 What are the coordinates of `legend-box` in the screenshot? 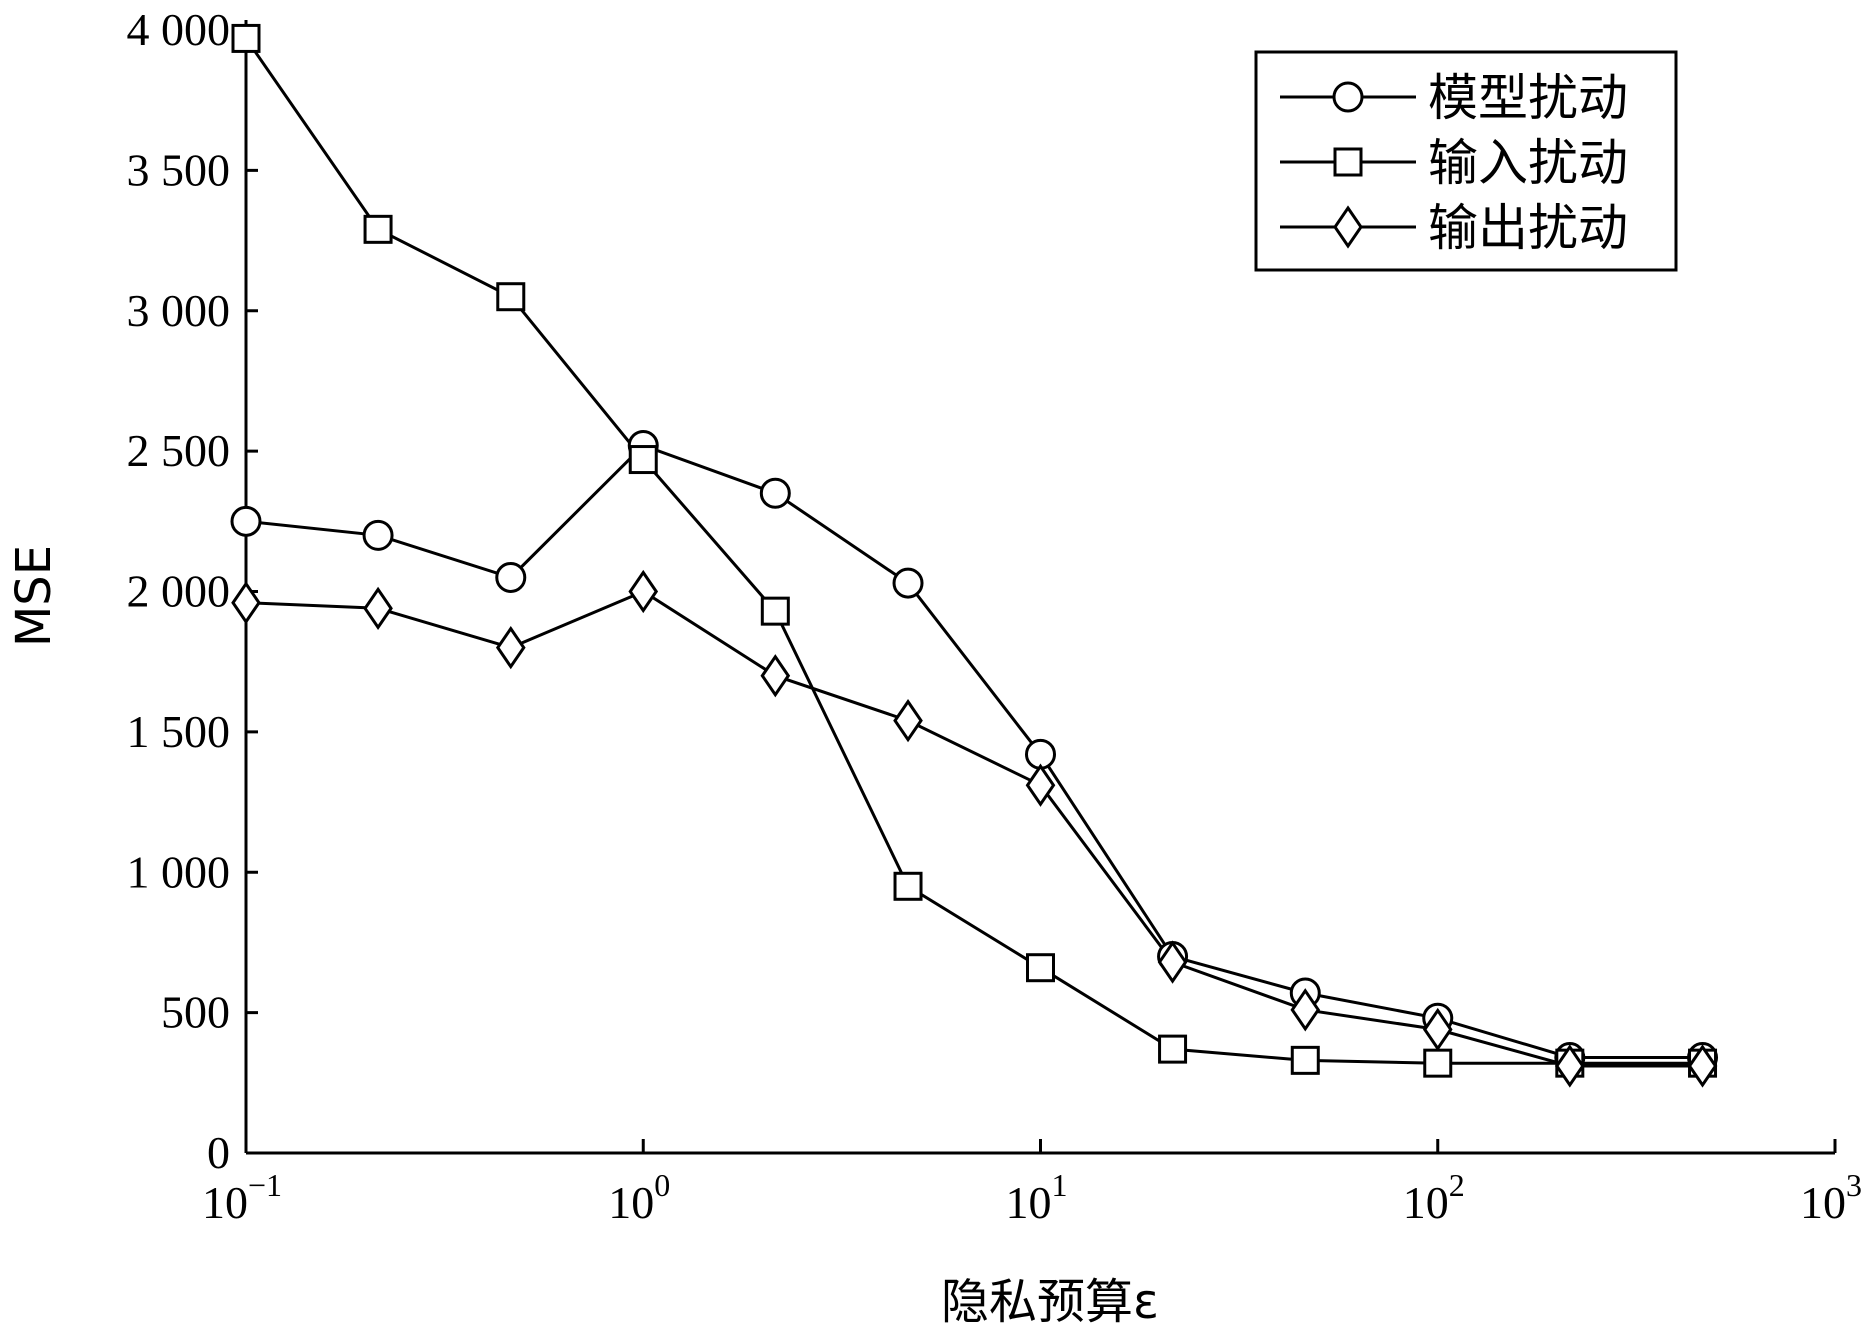 It's located at (1466, 161).